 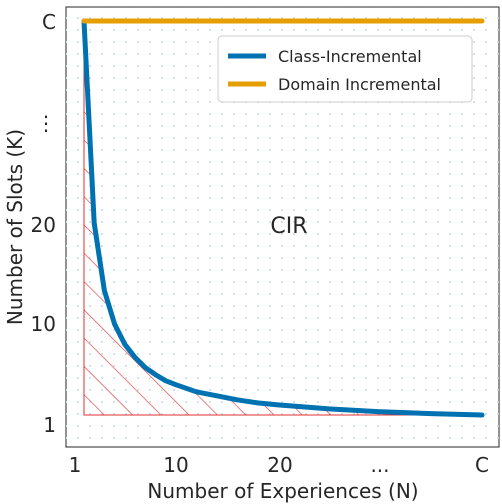 I want to click on y-tick-label: 20, so click(x=43, y=225).